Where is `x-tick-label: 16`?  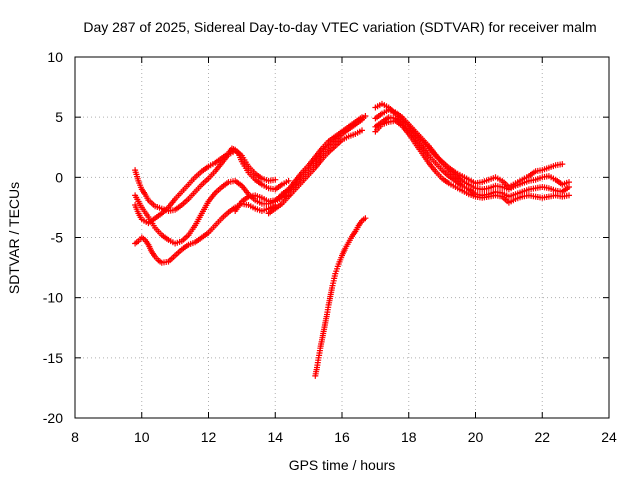
x-tick-label: 16 is located at coordinates (342, 437).